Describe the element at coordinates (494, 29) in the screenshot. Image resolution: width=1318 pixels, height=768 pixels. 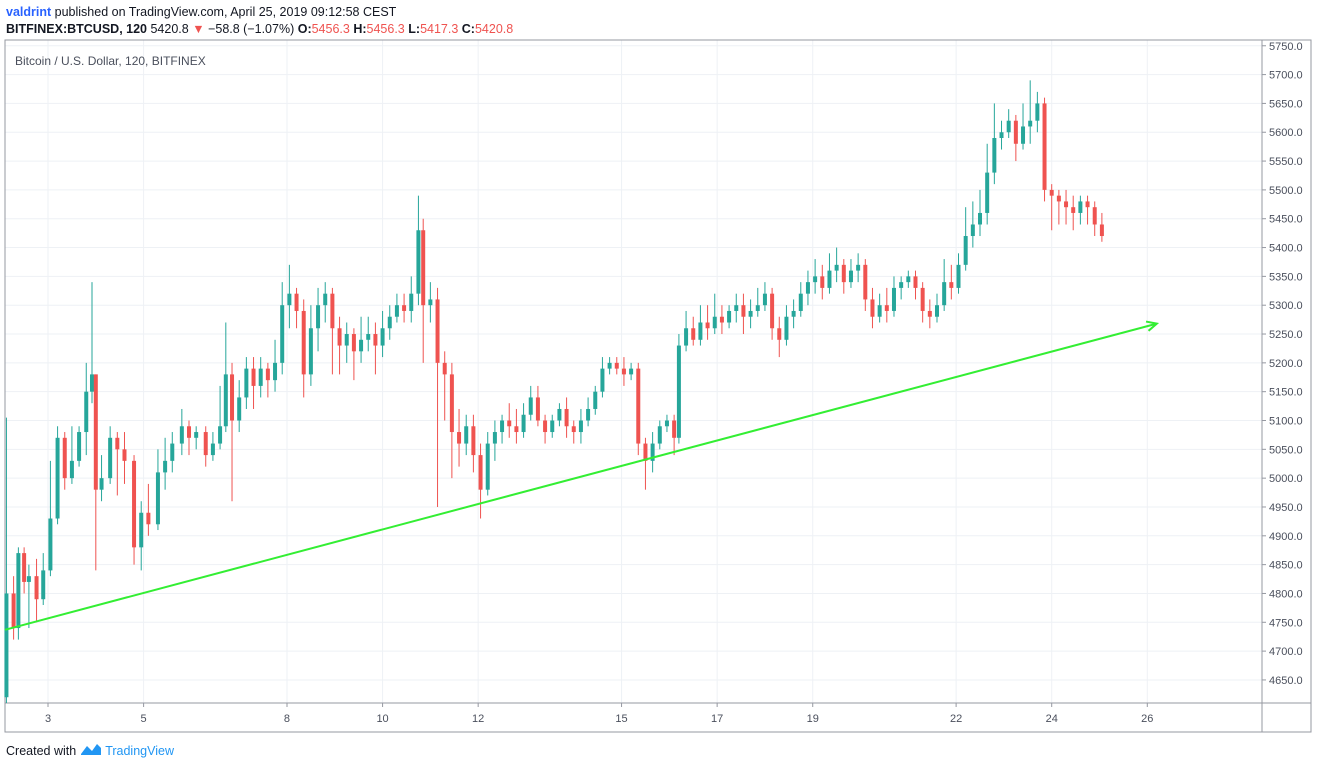
I see `close-value: 5420.8` at that location.